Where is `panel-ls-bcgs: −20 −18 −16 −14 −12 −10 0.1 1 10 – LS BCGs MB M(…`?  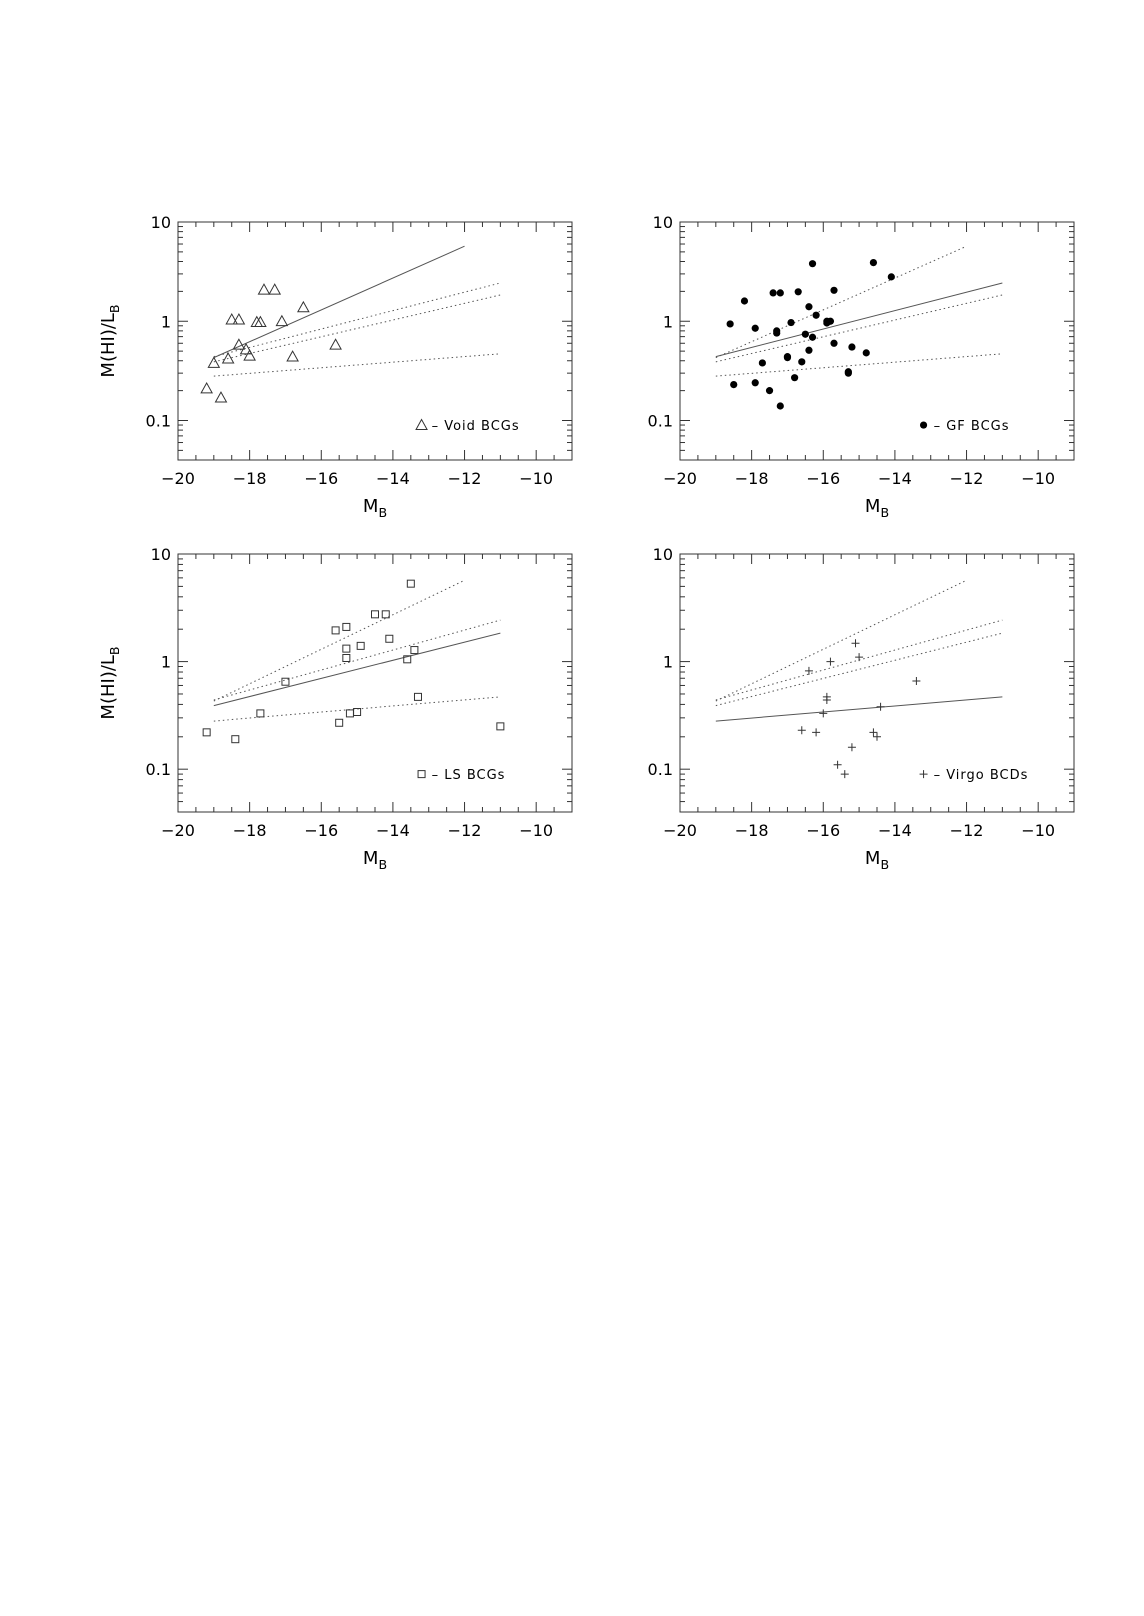 panel-ls-bcgs: −20 −18 −16 −14 −12 −10 0.1 1 10 – LS BCGs MB M(… is located at coordinates (335, 708).